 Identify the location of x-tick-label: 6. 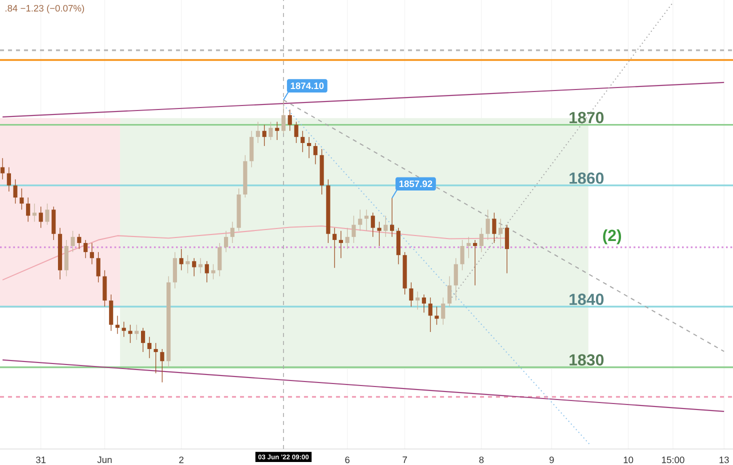
(347, 460).